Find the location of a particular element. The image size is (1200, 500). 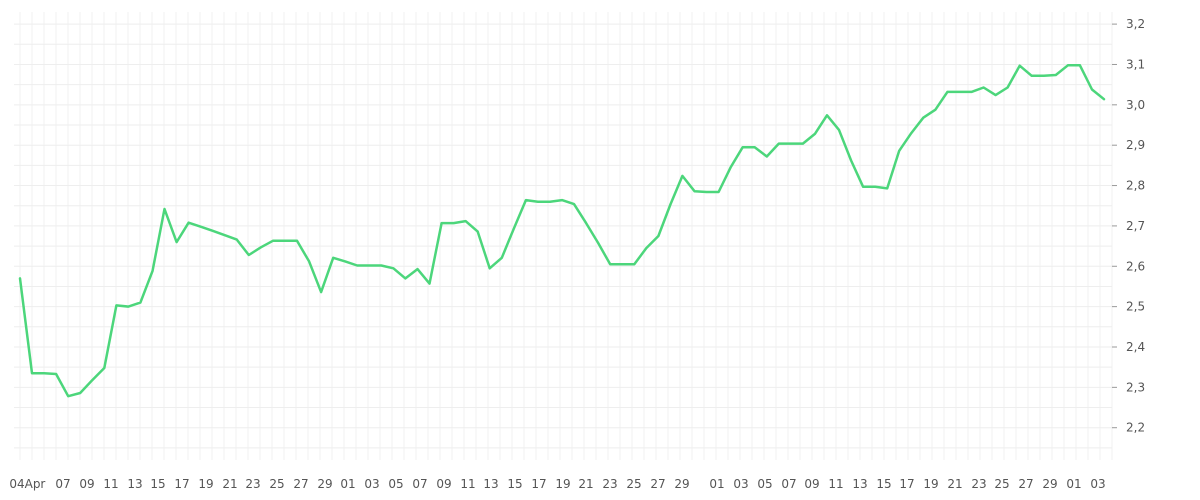

y-tick-label: 2,4 is located at coordinates (1135, 347).